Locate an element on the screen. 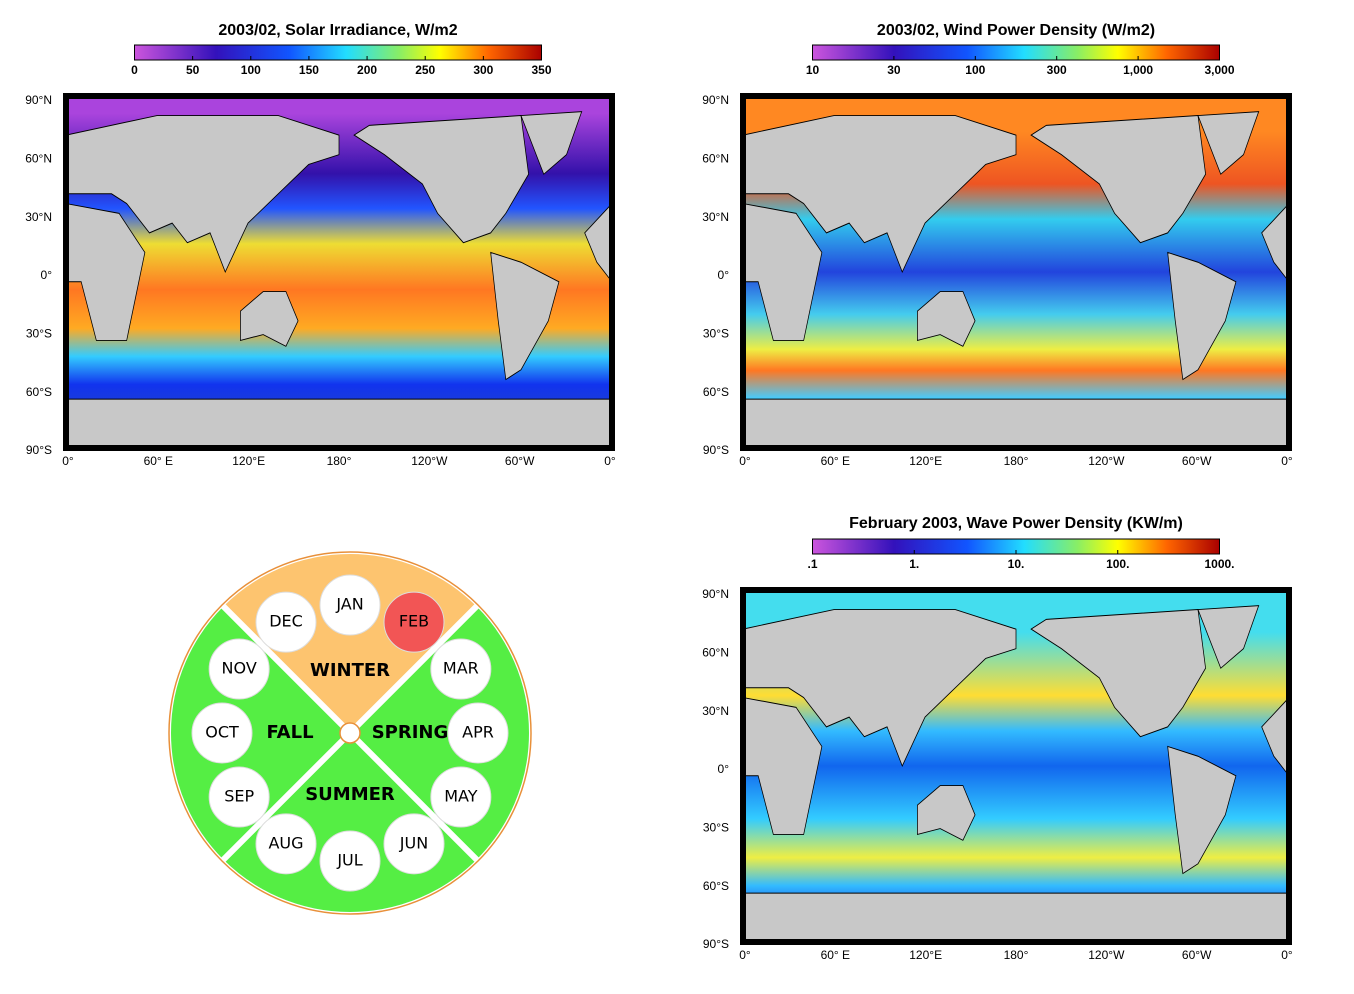  month-button: AUG is located at coordinates (286, 844).